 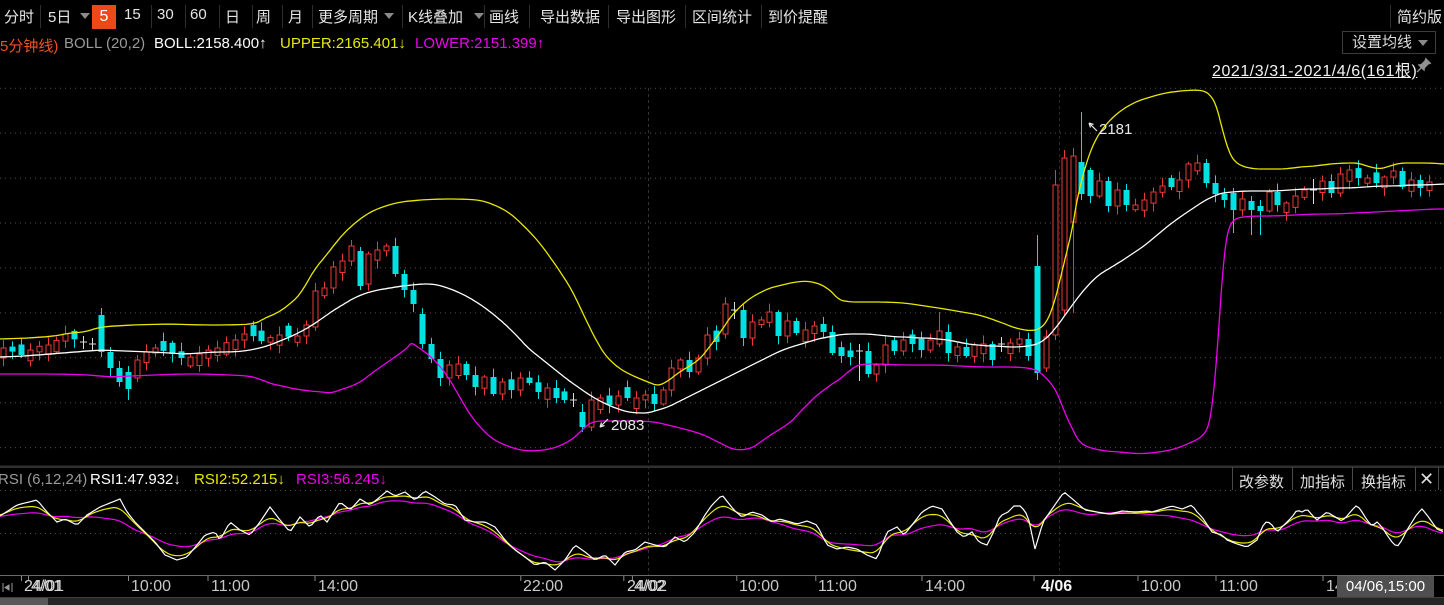 What do you see at coordinates (627, 425) in the screenshot?
I see `svg-text: 2083` at bounding box center [627, 425].